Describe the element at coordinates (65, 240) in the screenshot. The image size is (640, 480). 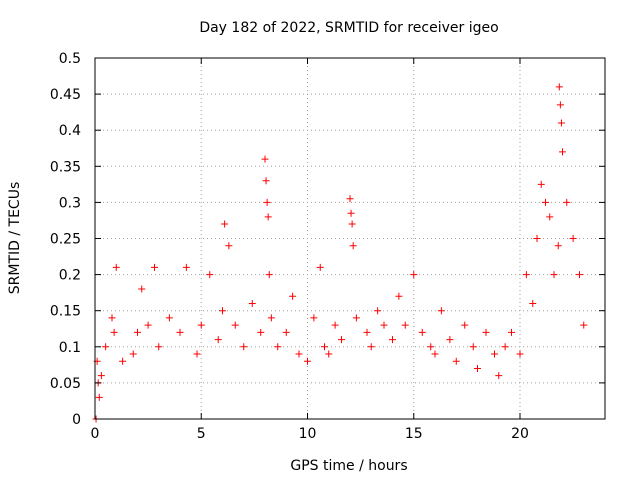
I see `y-tick-label: 0.25` at that location.